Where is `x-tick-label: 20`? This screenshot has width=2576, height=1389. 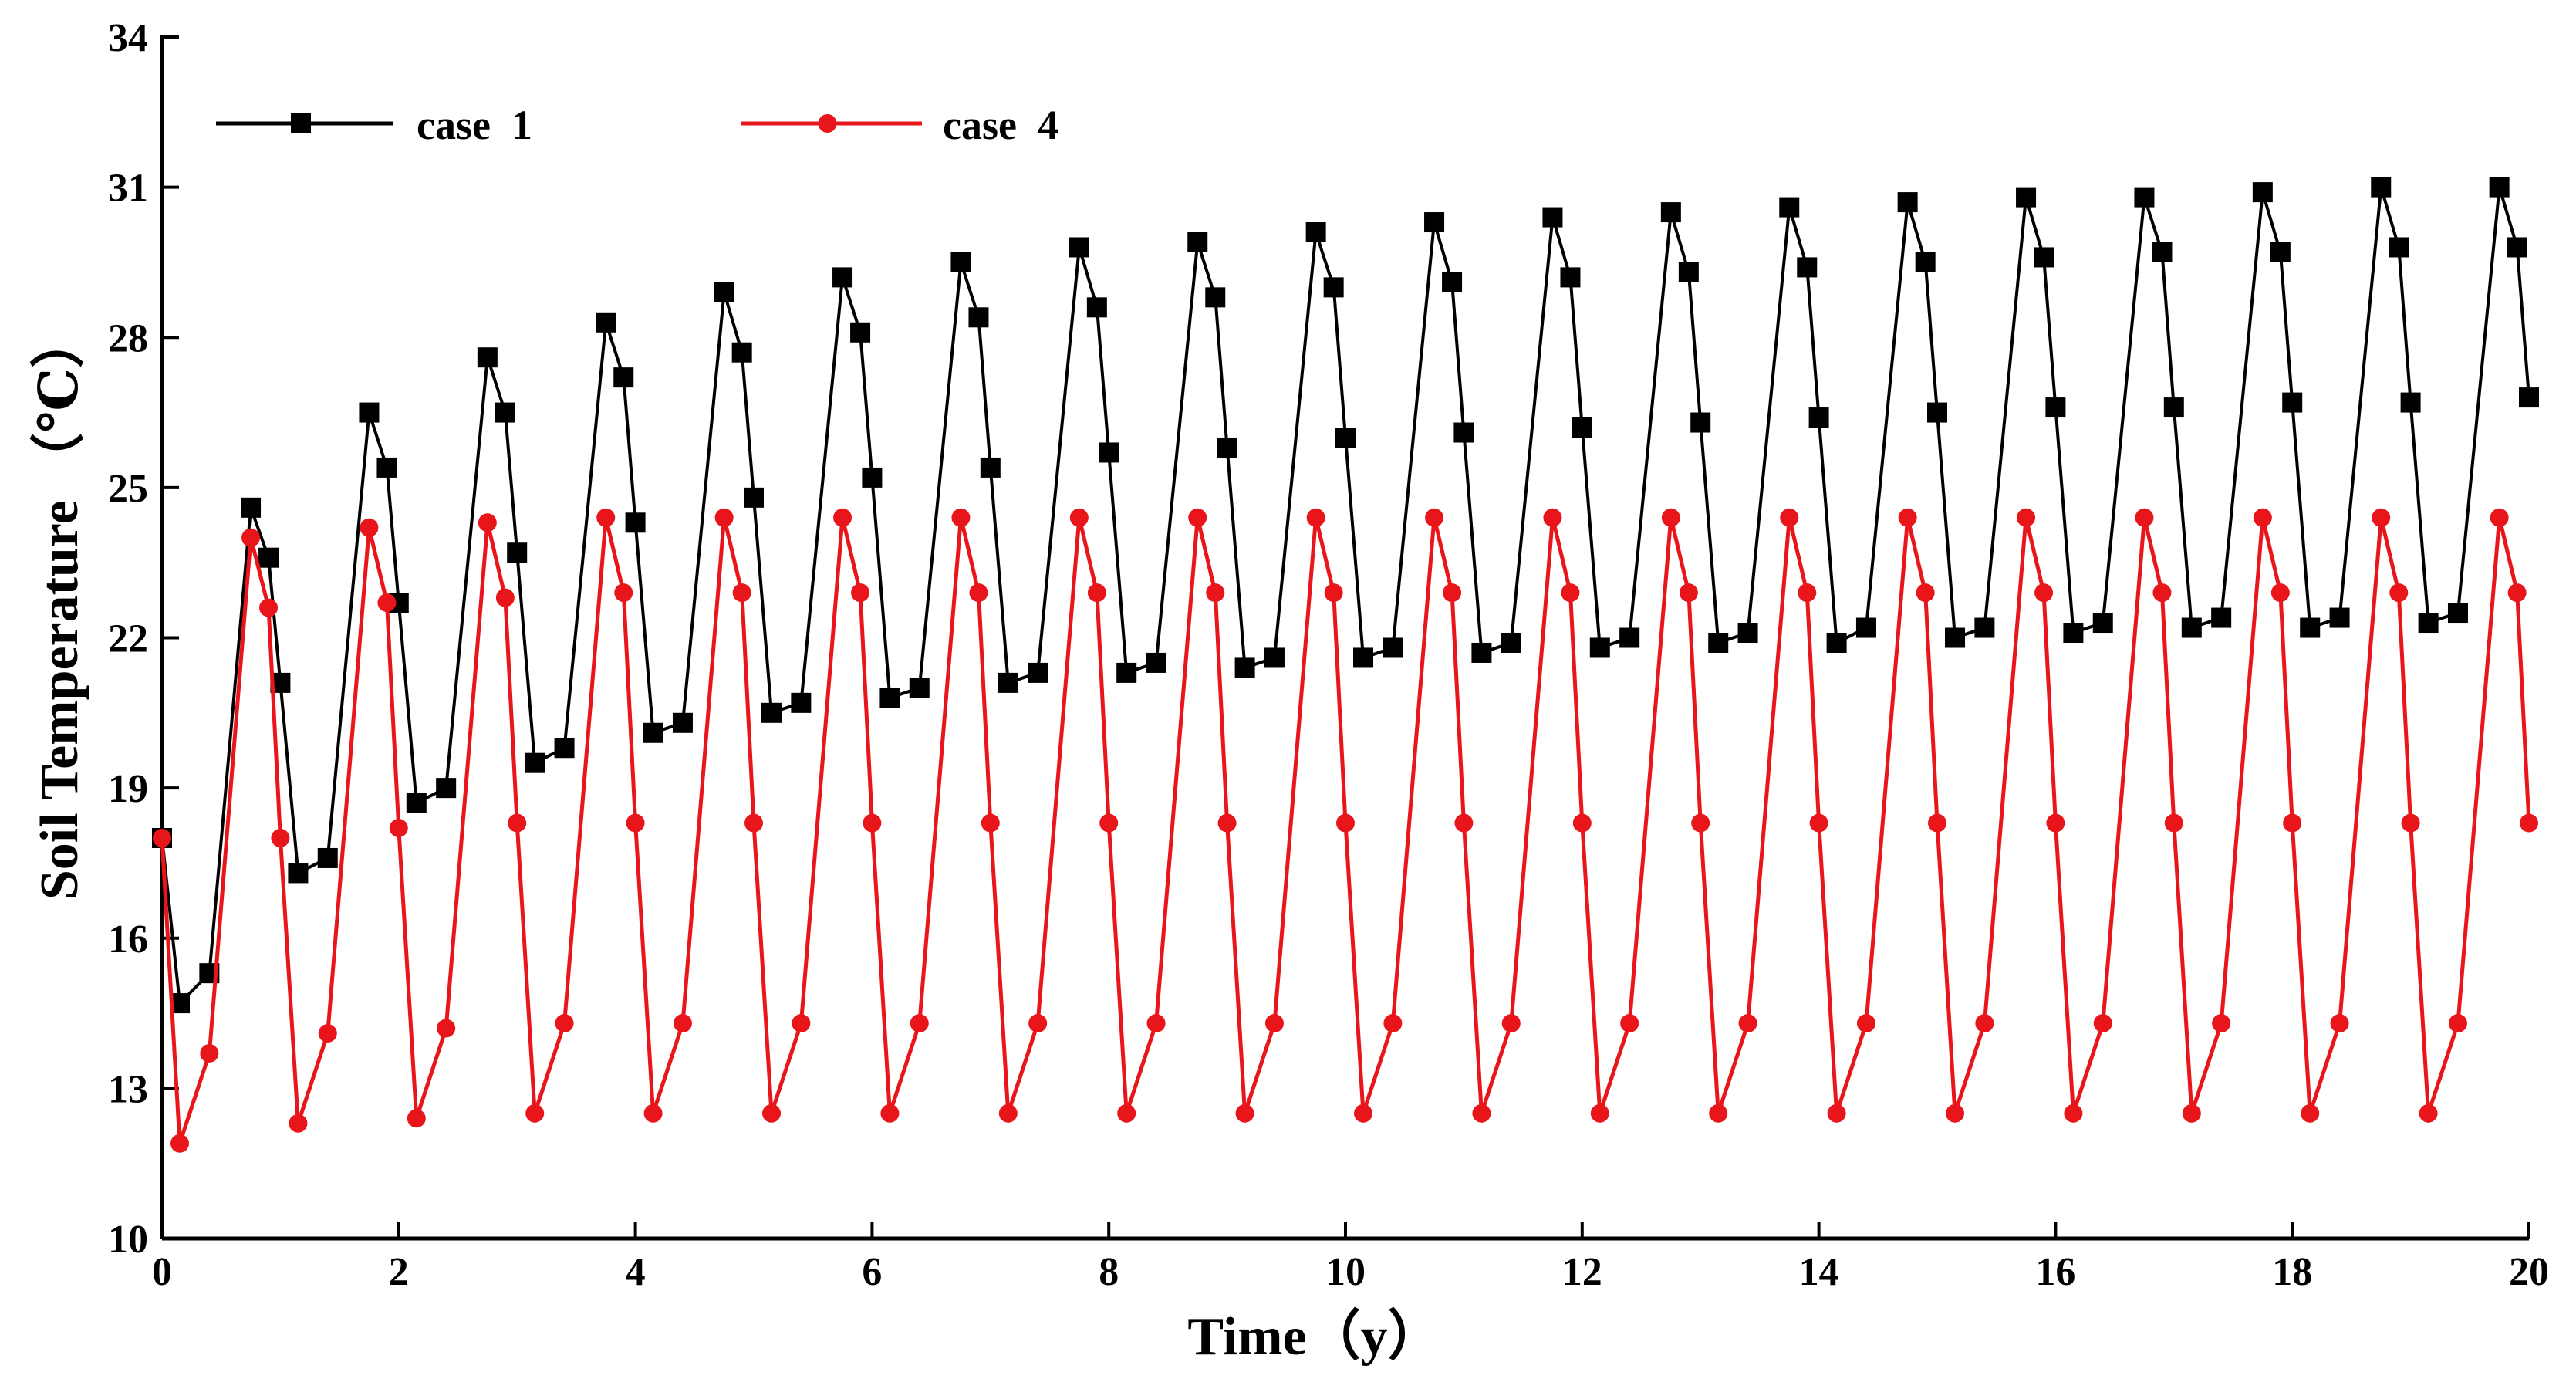
x-tick-label: 20 is located at coordinates (2529, 1272).